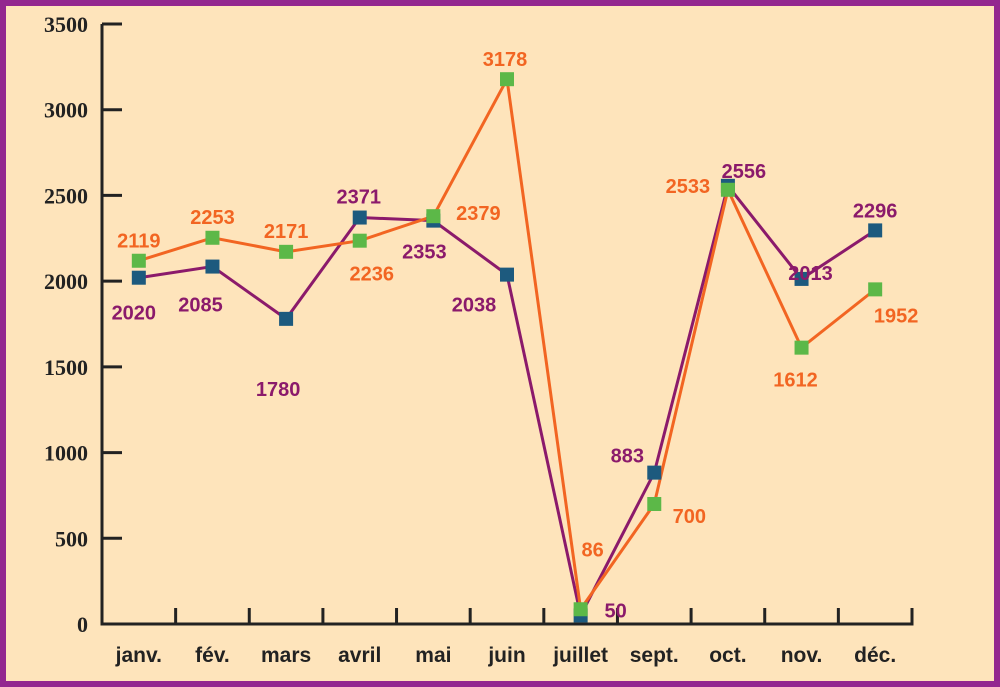  What do you see at coordinates (593, 550) in the screenshot?
I see `data-label: 86` at bounding box center [593, 550].